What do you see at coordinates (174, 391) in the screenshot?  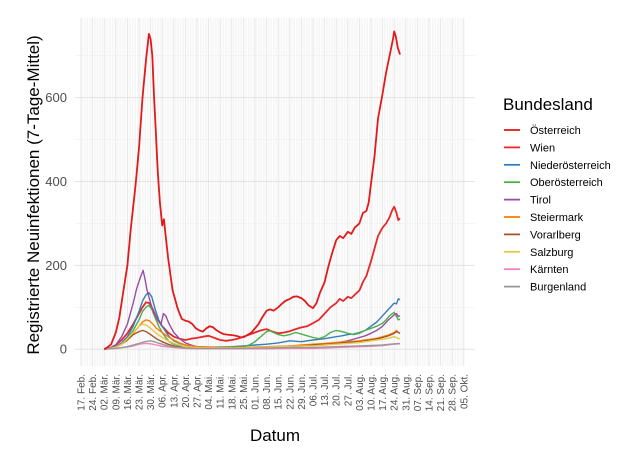 I see `x-tick-label: 13. Apr.` at bounding box center [174, 391].